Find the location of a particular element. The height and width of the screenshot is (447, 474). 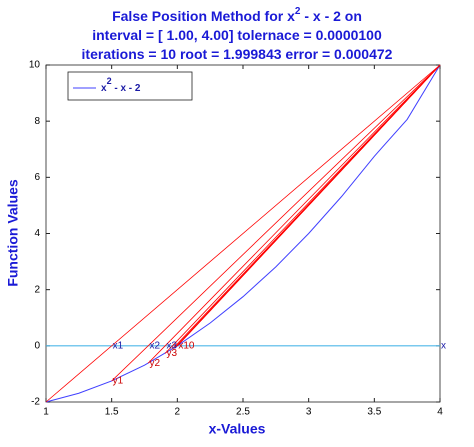

legend-box is located at coordinates (130, 86).